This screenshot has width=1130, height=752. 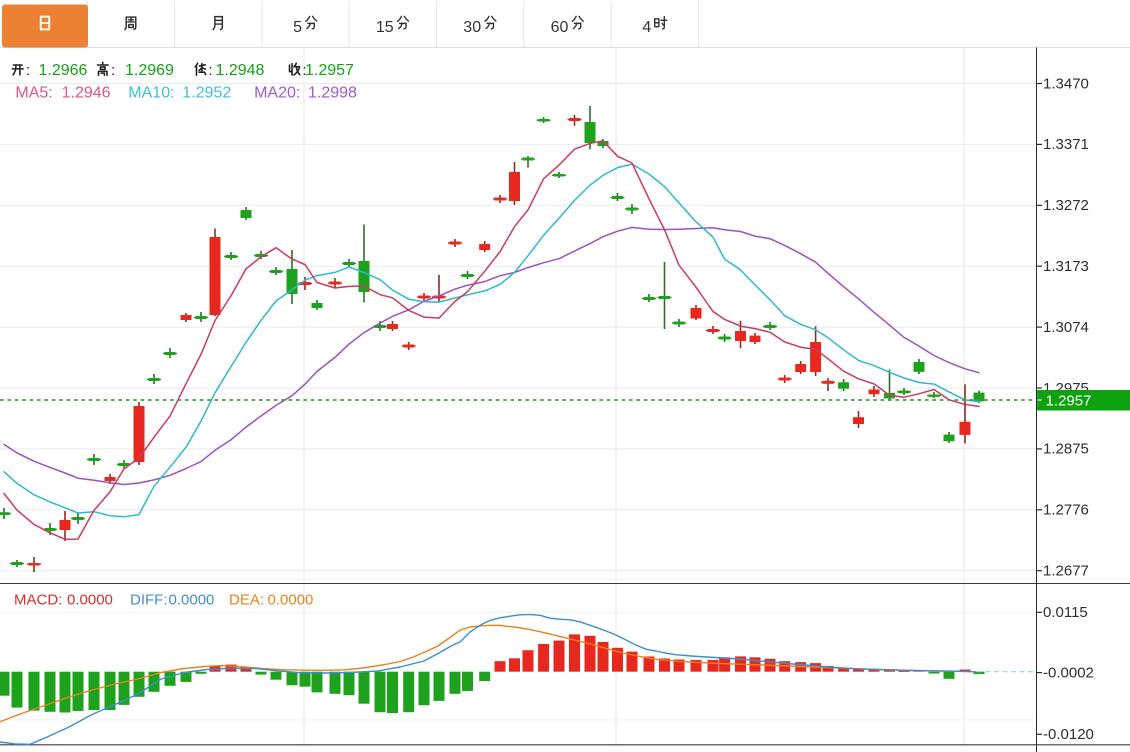 I want to click on svg-text: MA10:, so click(x=151, y=93).